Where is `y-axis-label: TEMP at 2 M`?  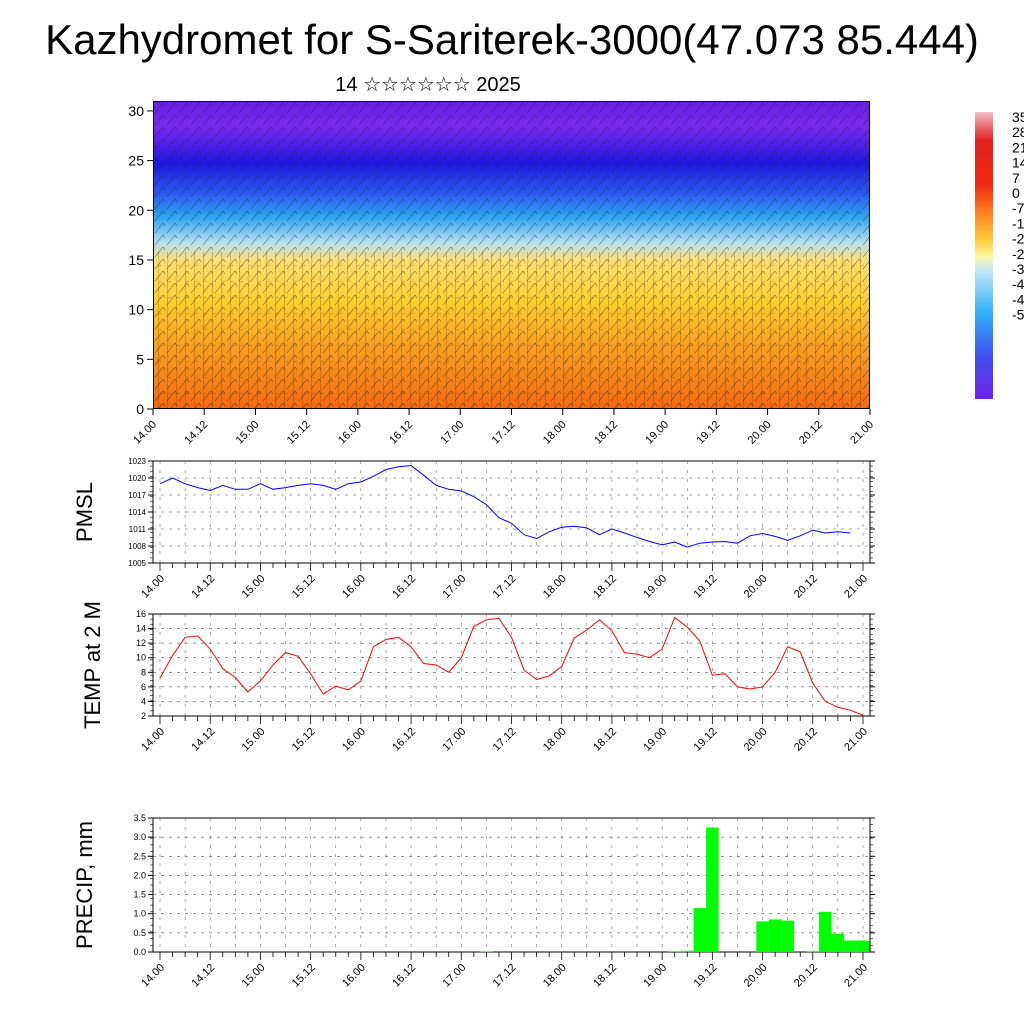
y-axis-label: TEMP at 2 M is located at coordinates (92, 665).